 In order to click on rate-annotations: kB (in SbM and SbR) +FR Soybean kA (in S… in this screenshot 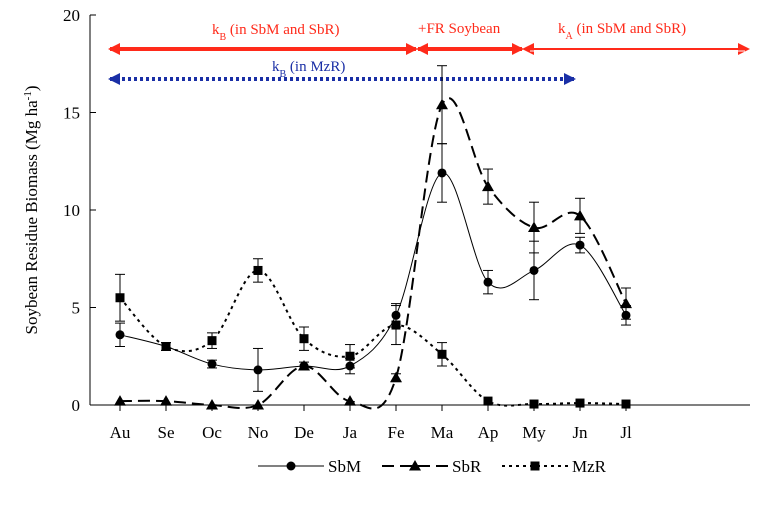, I will do `click(429, 53)`.